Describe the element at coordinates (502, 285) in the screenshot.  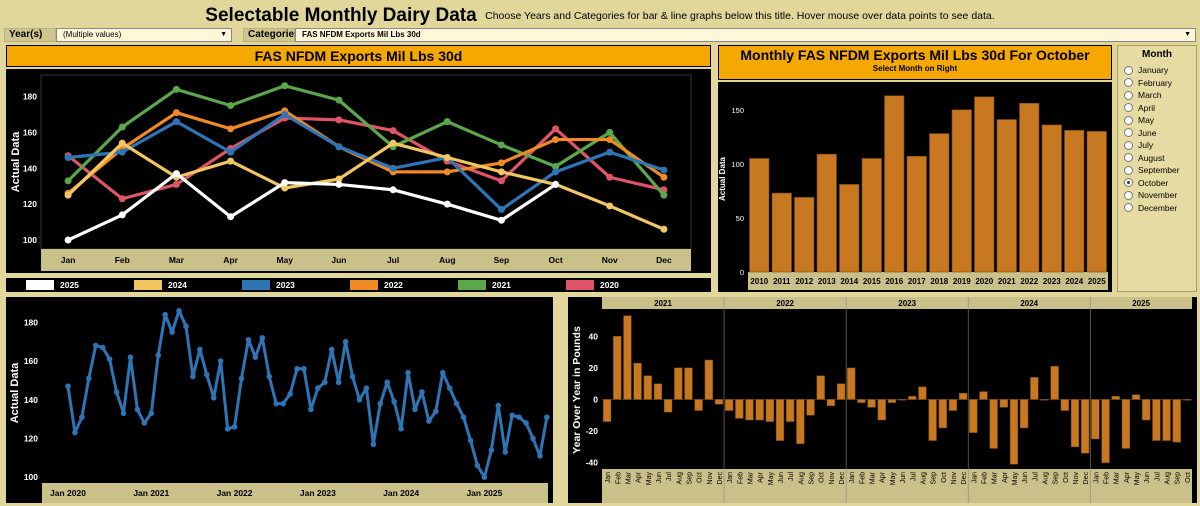
I see `legend-item-2021: 2021` at that location.